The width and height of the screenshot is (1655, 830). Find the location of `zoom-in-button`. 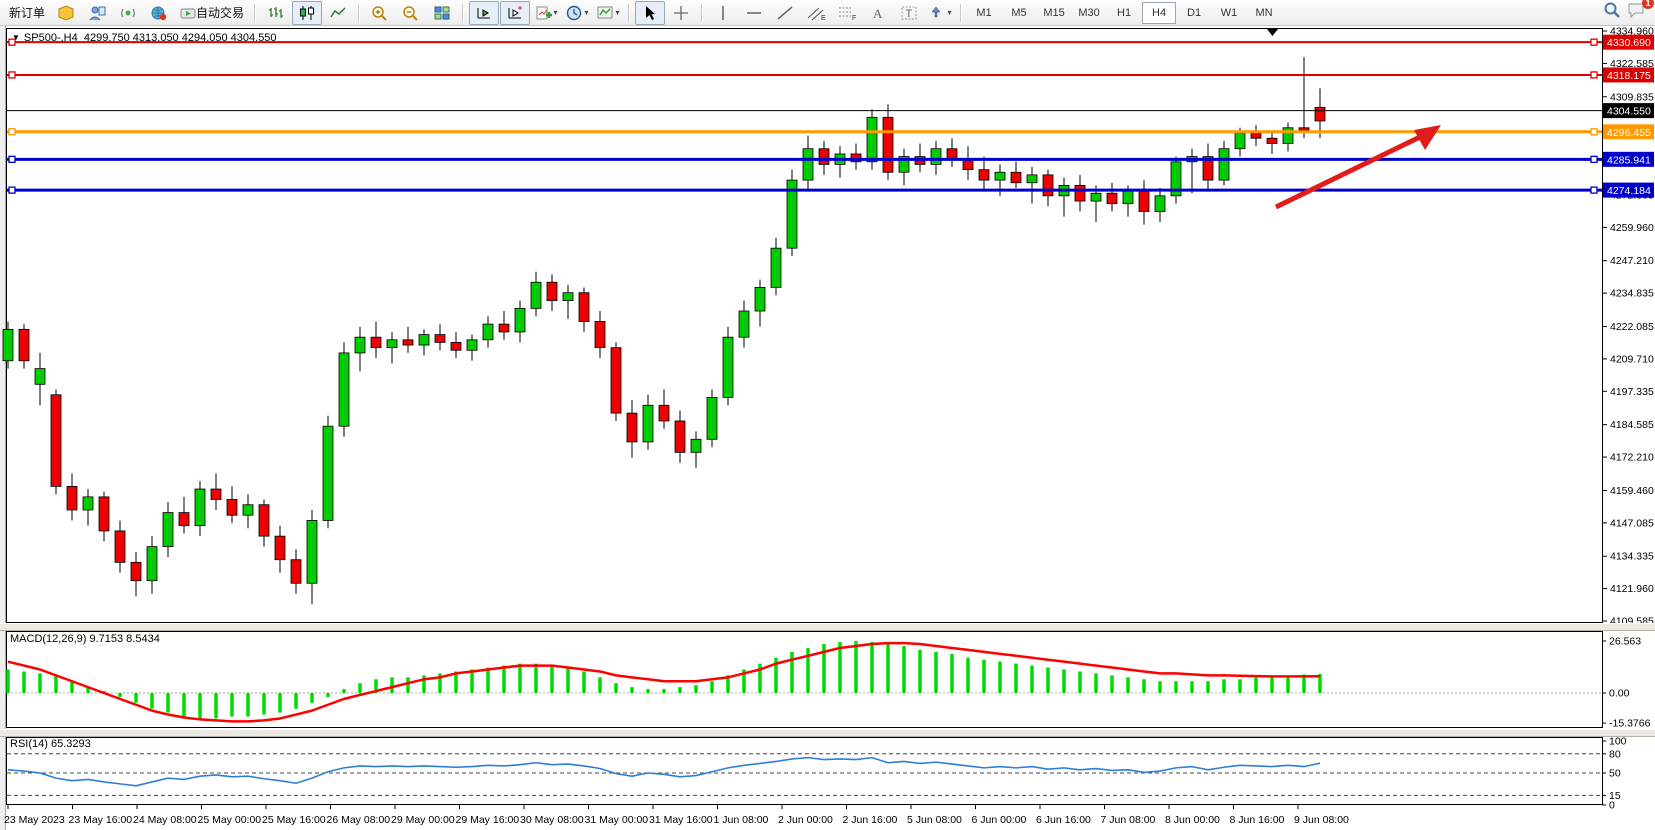

zoom-in-button is located at coordinates (380, 13).